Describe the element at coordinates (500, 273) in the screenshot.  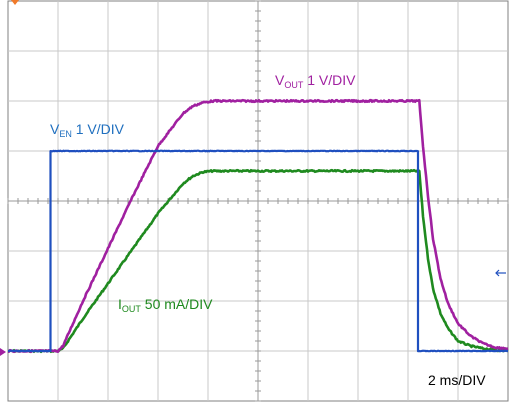
I see `trigger-level-arrow-icon` at that location.